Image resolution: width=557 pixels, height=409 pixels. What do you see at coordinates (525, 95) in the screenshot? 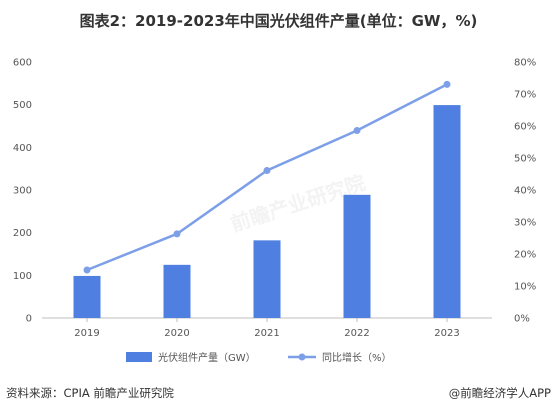
I see `y-right-tick-label: 70%` at bounding box center [525, 95].